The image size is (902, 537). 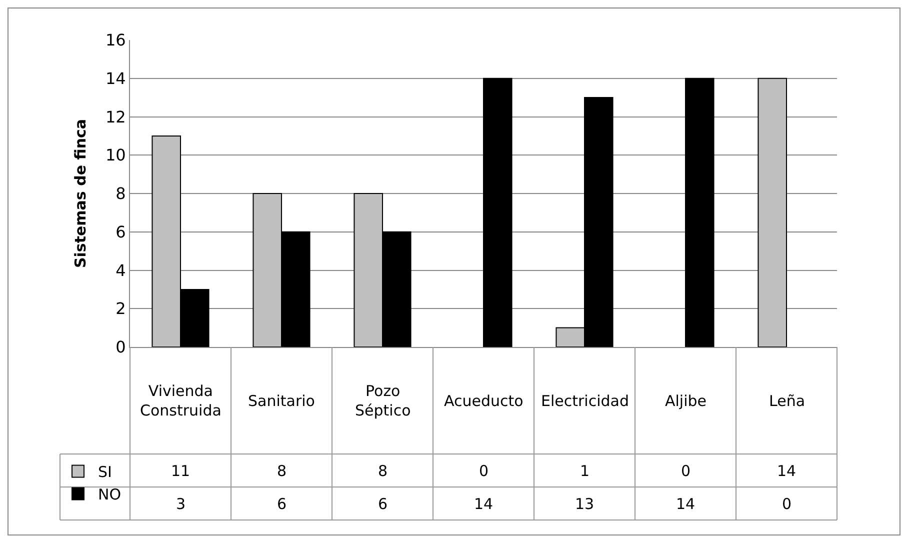 What do you see at coordinates (115, 78) in the screenshot?
I see `y-tick-label: 14` at bounding box center [115, 78].